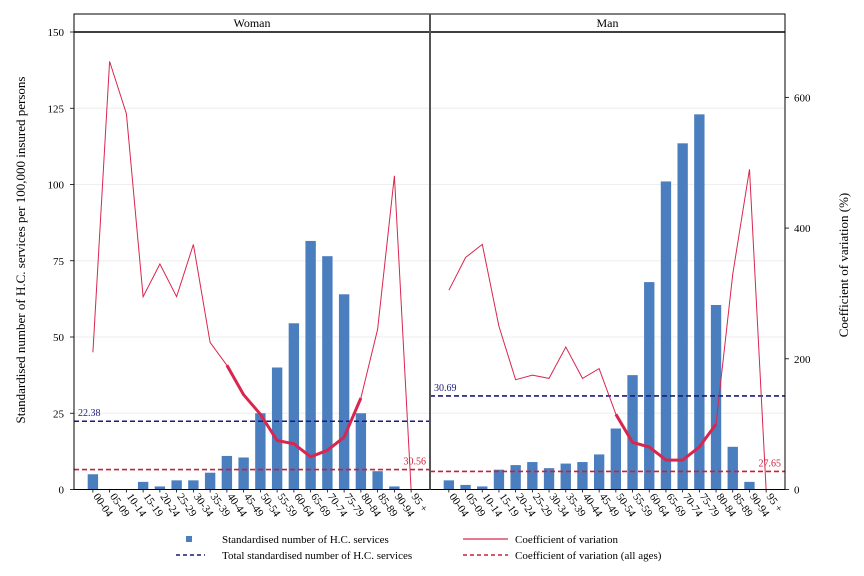 Image resolution: width=864 pixels, height=576 pixels. I want to click on y-tick-label: 25, so click(59, 414).